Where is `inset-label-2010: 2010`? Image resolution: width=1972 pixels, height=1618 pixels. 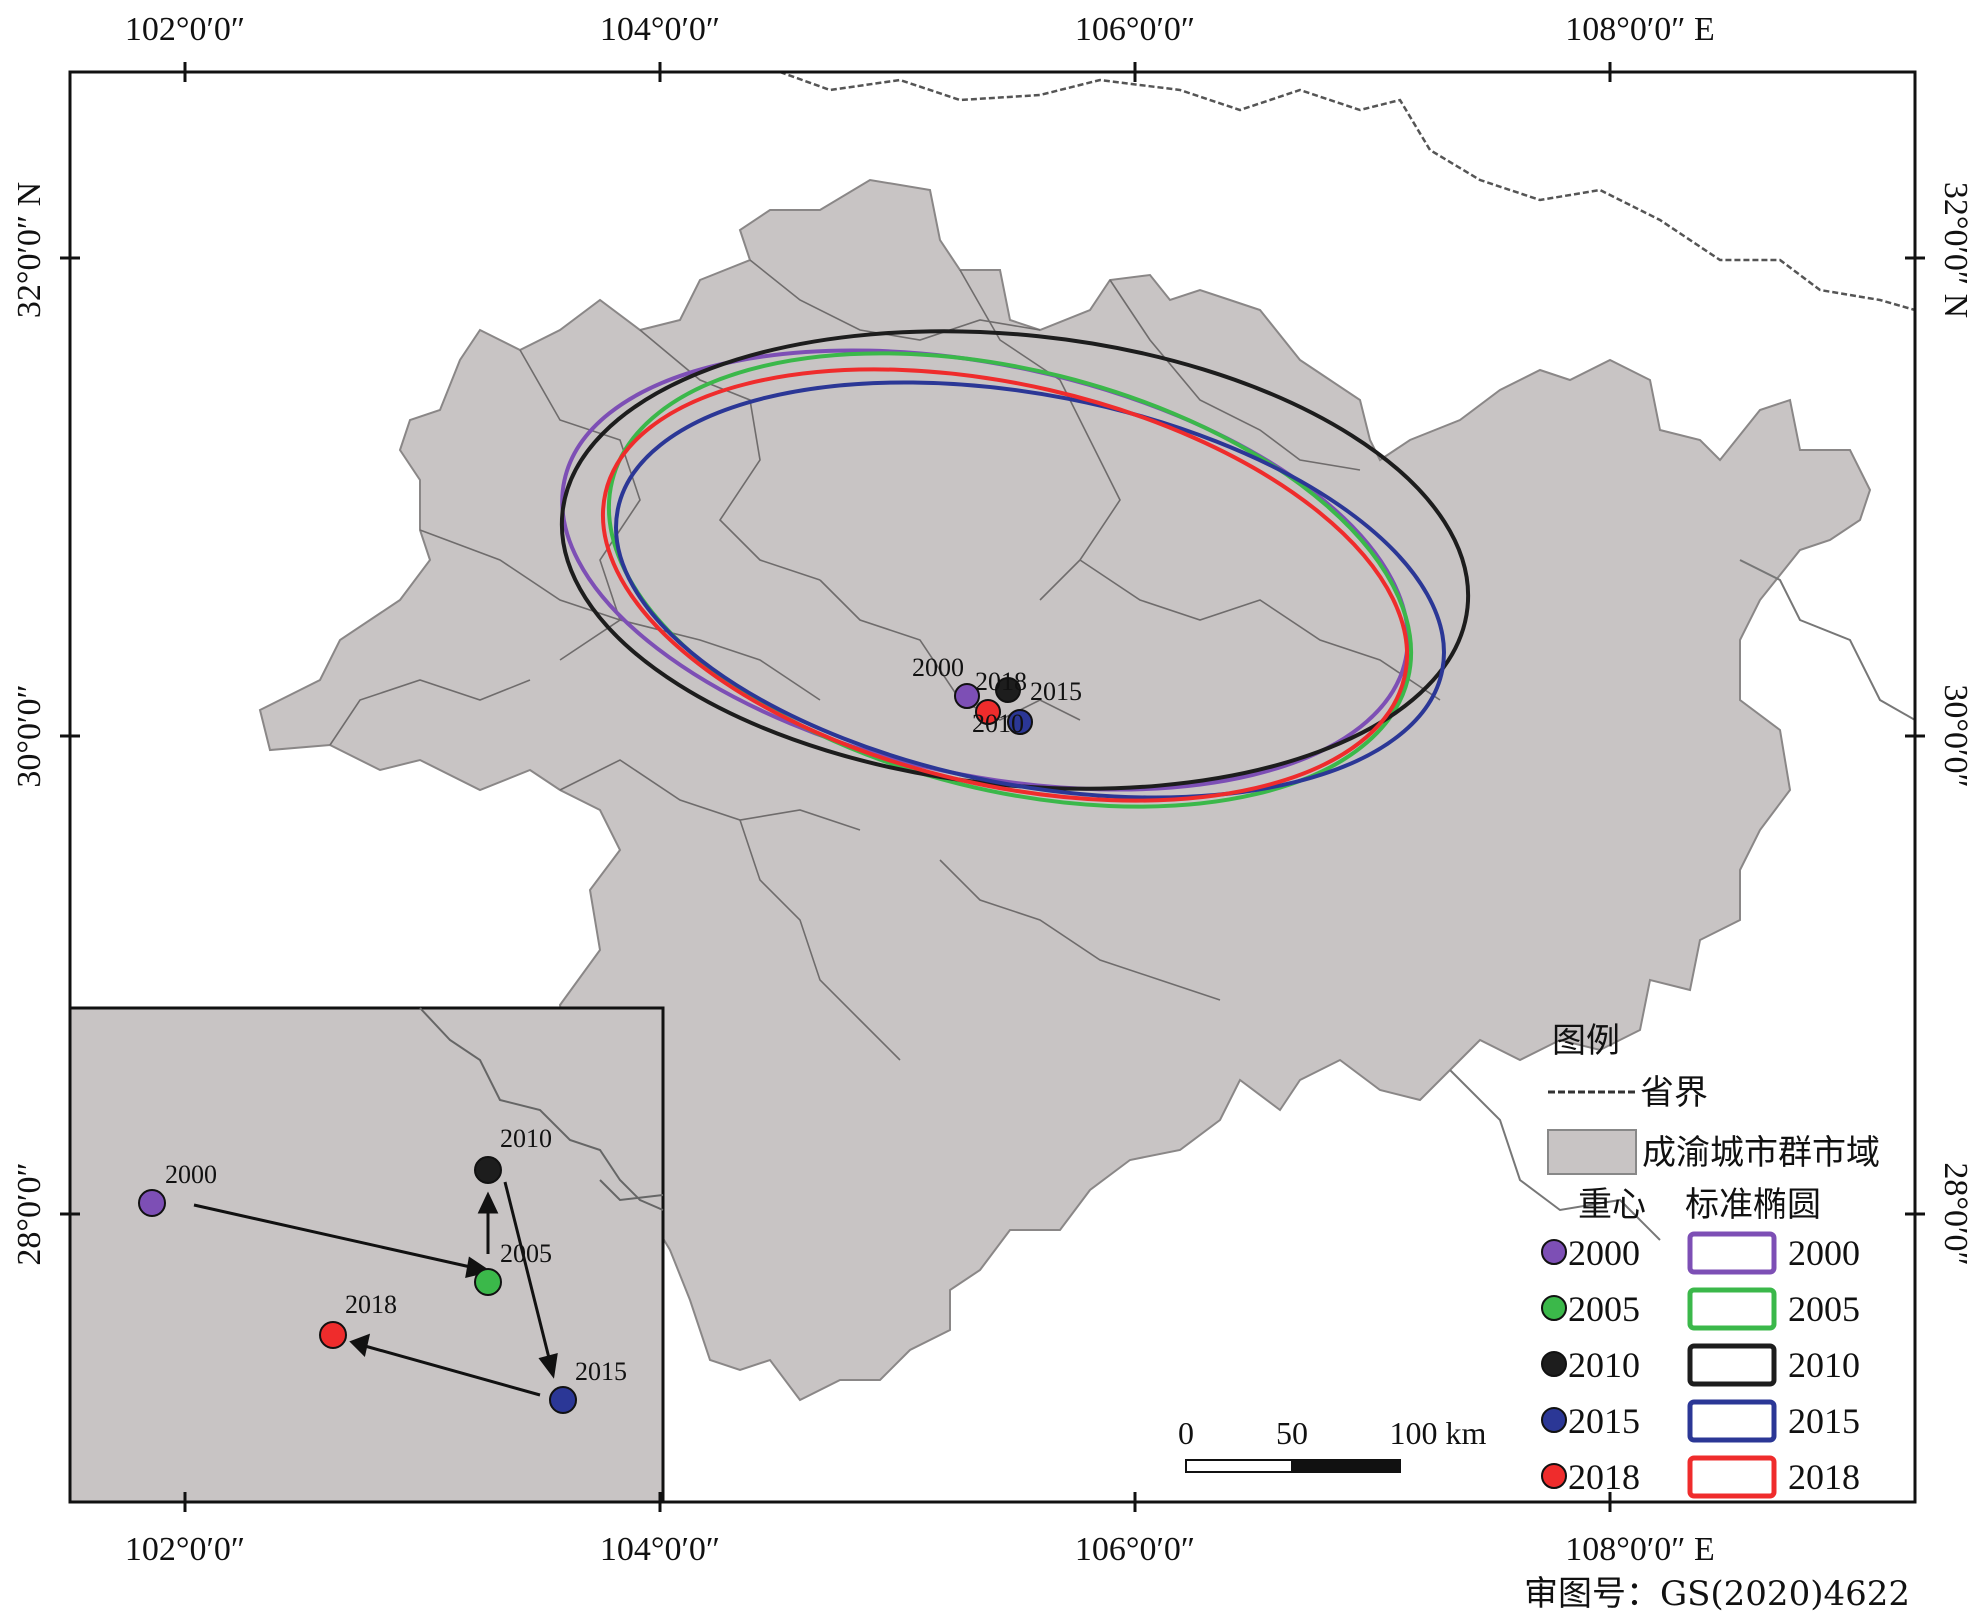 inset-label-2010: 2010 is located at coordinates (526, 1138).